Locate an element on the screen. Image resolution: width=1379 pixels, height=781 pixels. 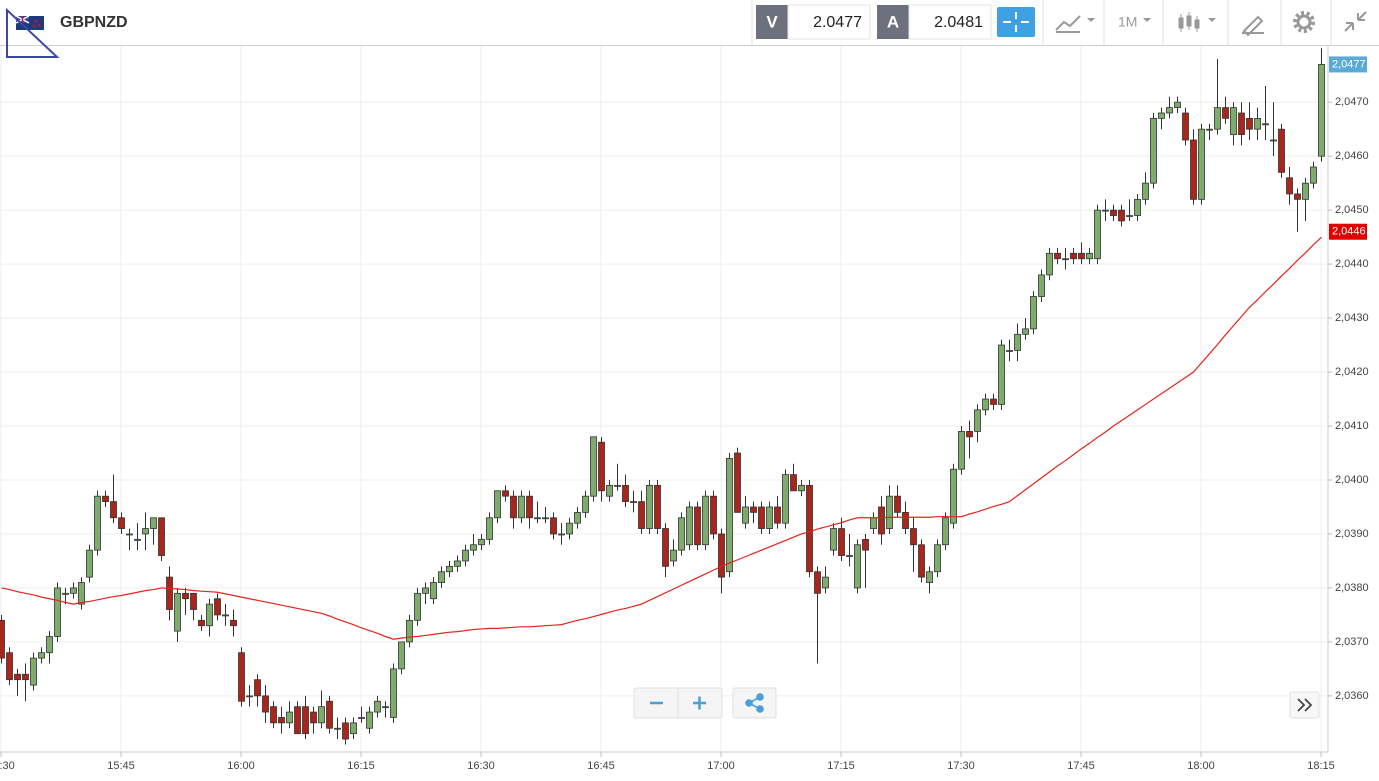
price-axis-bg is located at coordinates (1353, 413).